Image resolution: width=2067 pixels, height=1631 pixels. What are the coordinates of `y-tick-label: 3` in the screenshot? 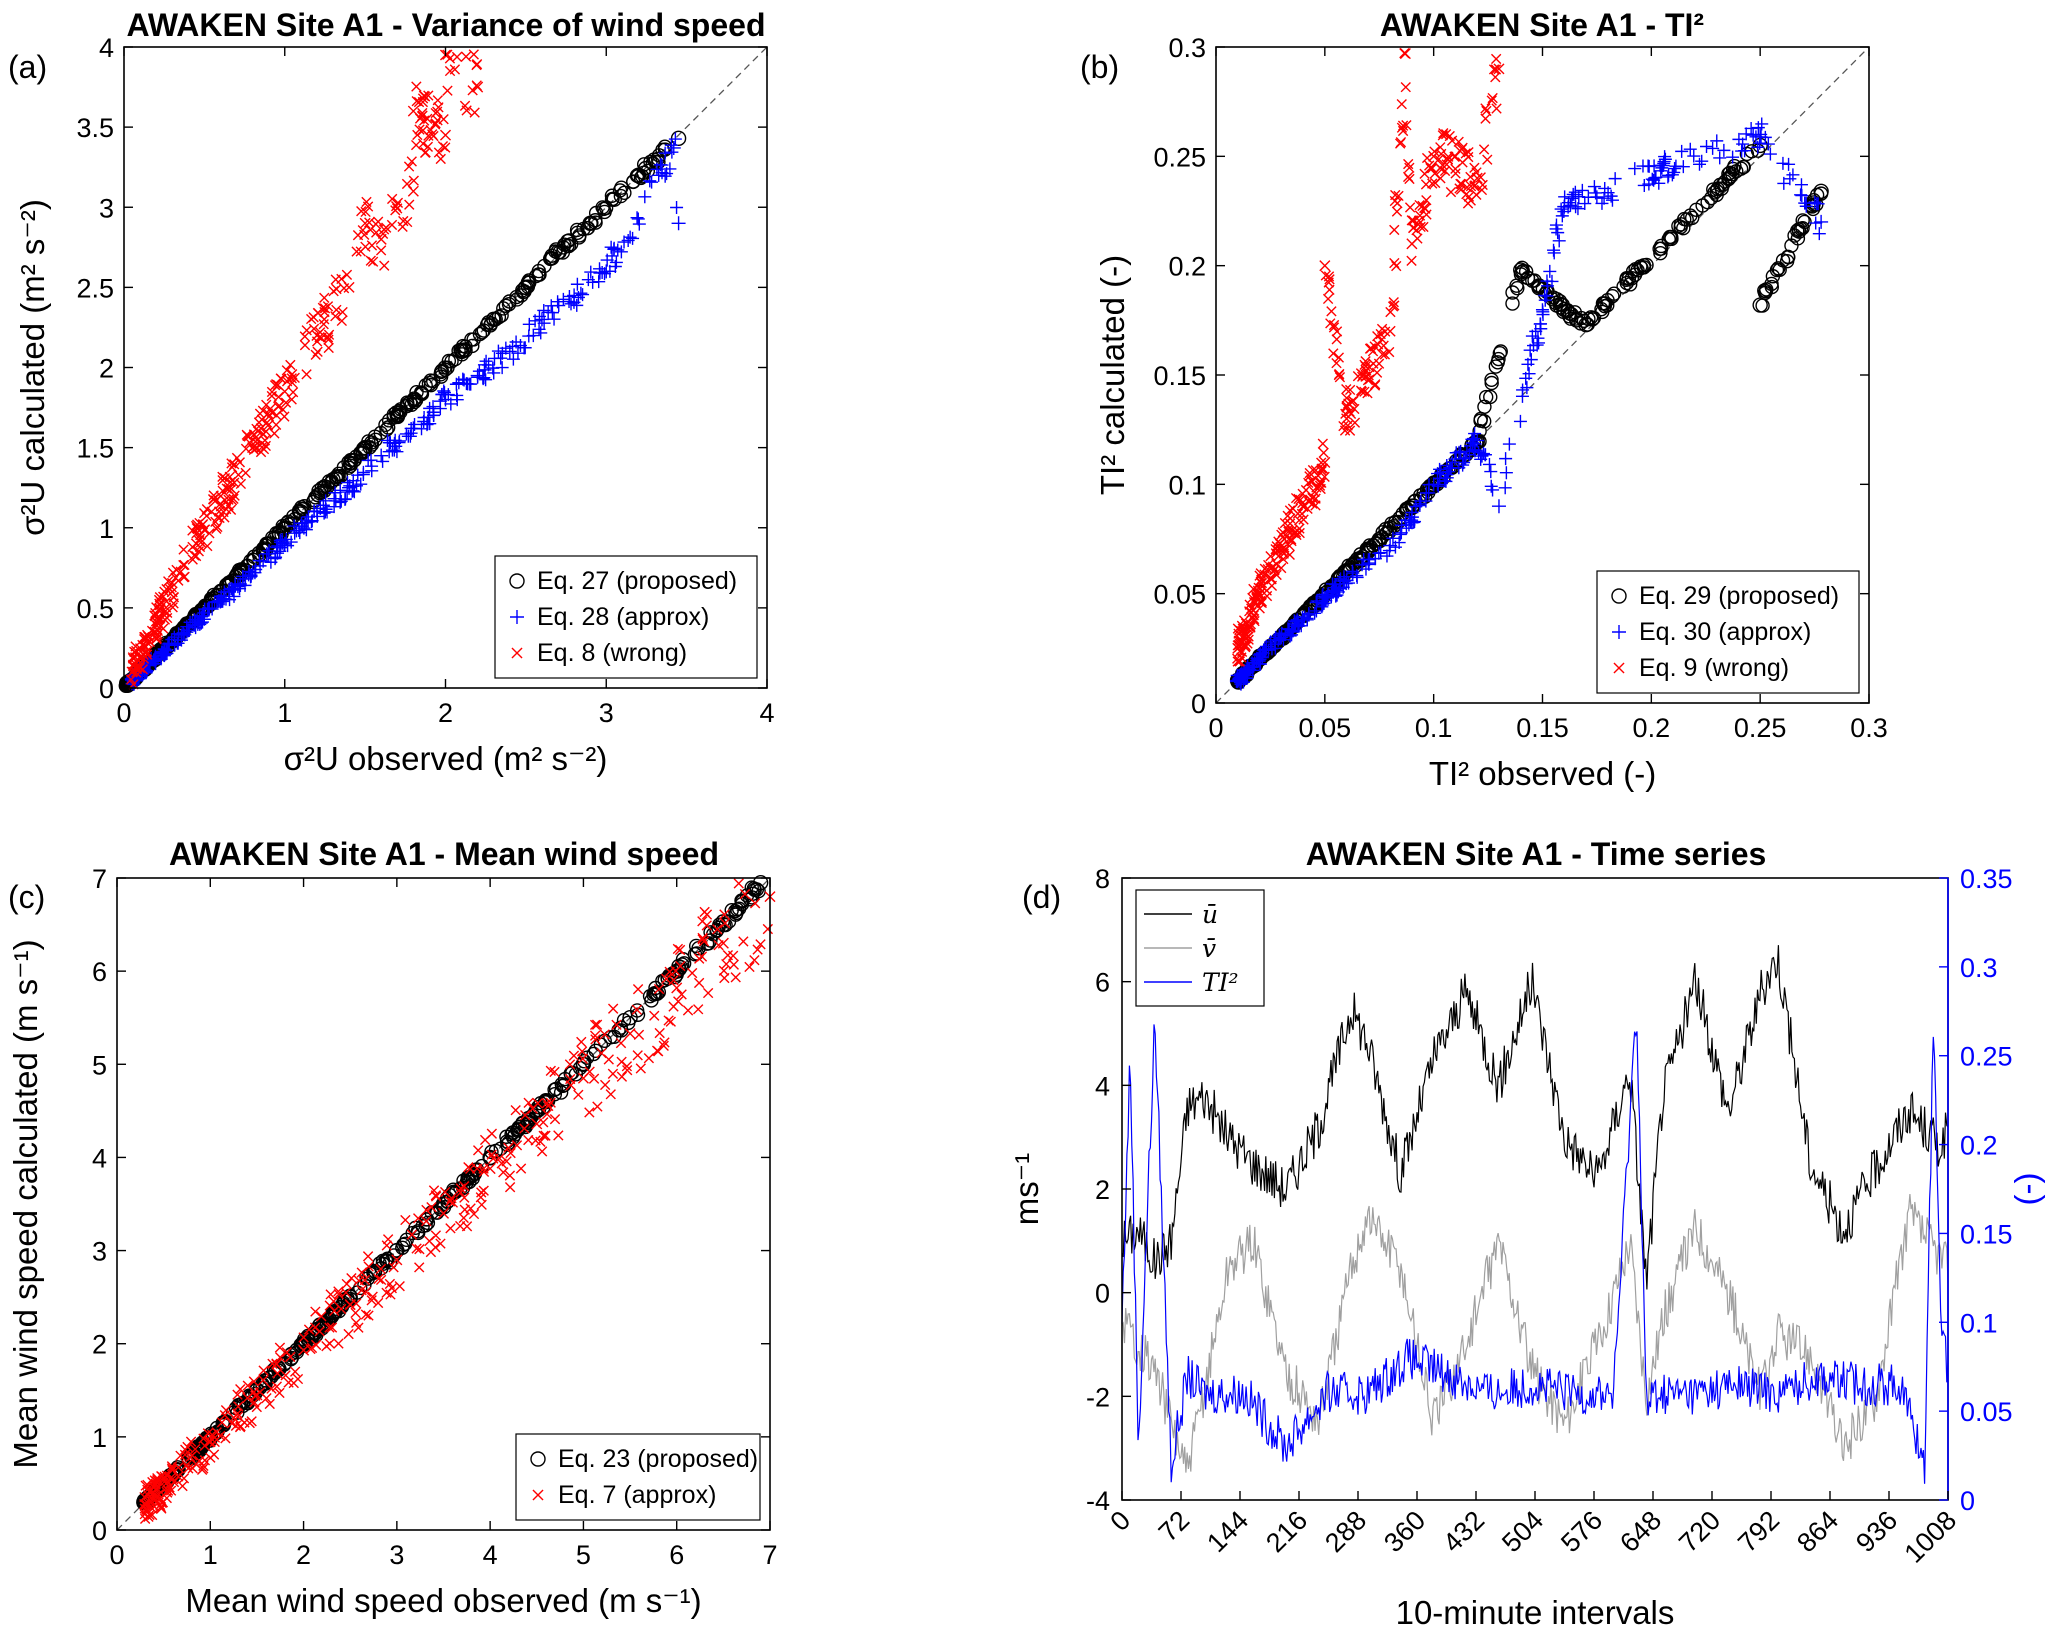 It's located at (99, 1252).